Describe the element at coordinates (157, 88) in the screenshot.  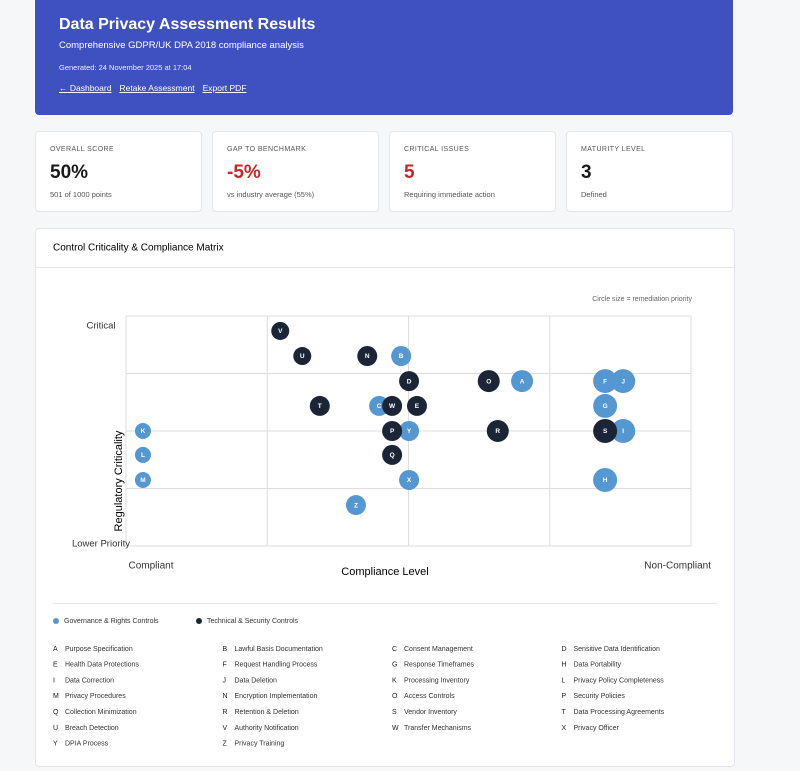
I see `header-link: Retake Assessment` at that location.